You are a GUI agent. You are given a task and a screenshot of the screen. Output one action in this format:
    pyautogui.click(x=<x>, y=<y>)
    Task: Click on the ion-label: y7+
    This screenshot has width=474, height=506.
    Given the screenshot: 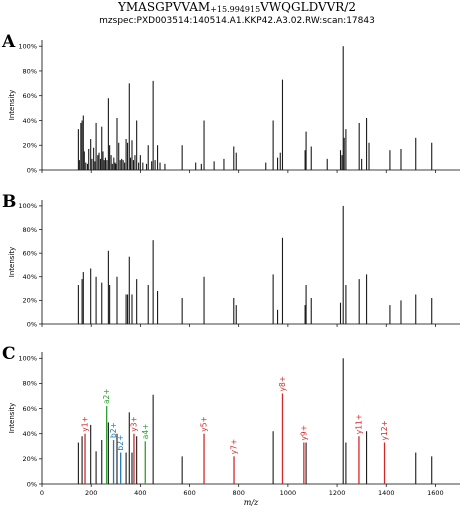 What is the action you would take?
    pyautogui.click(x=234, y=447)
    